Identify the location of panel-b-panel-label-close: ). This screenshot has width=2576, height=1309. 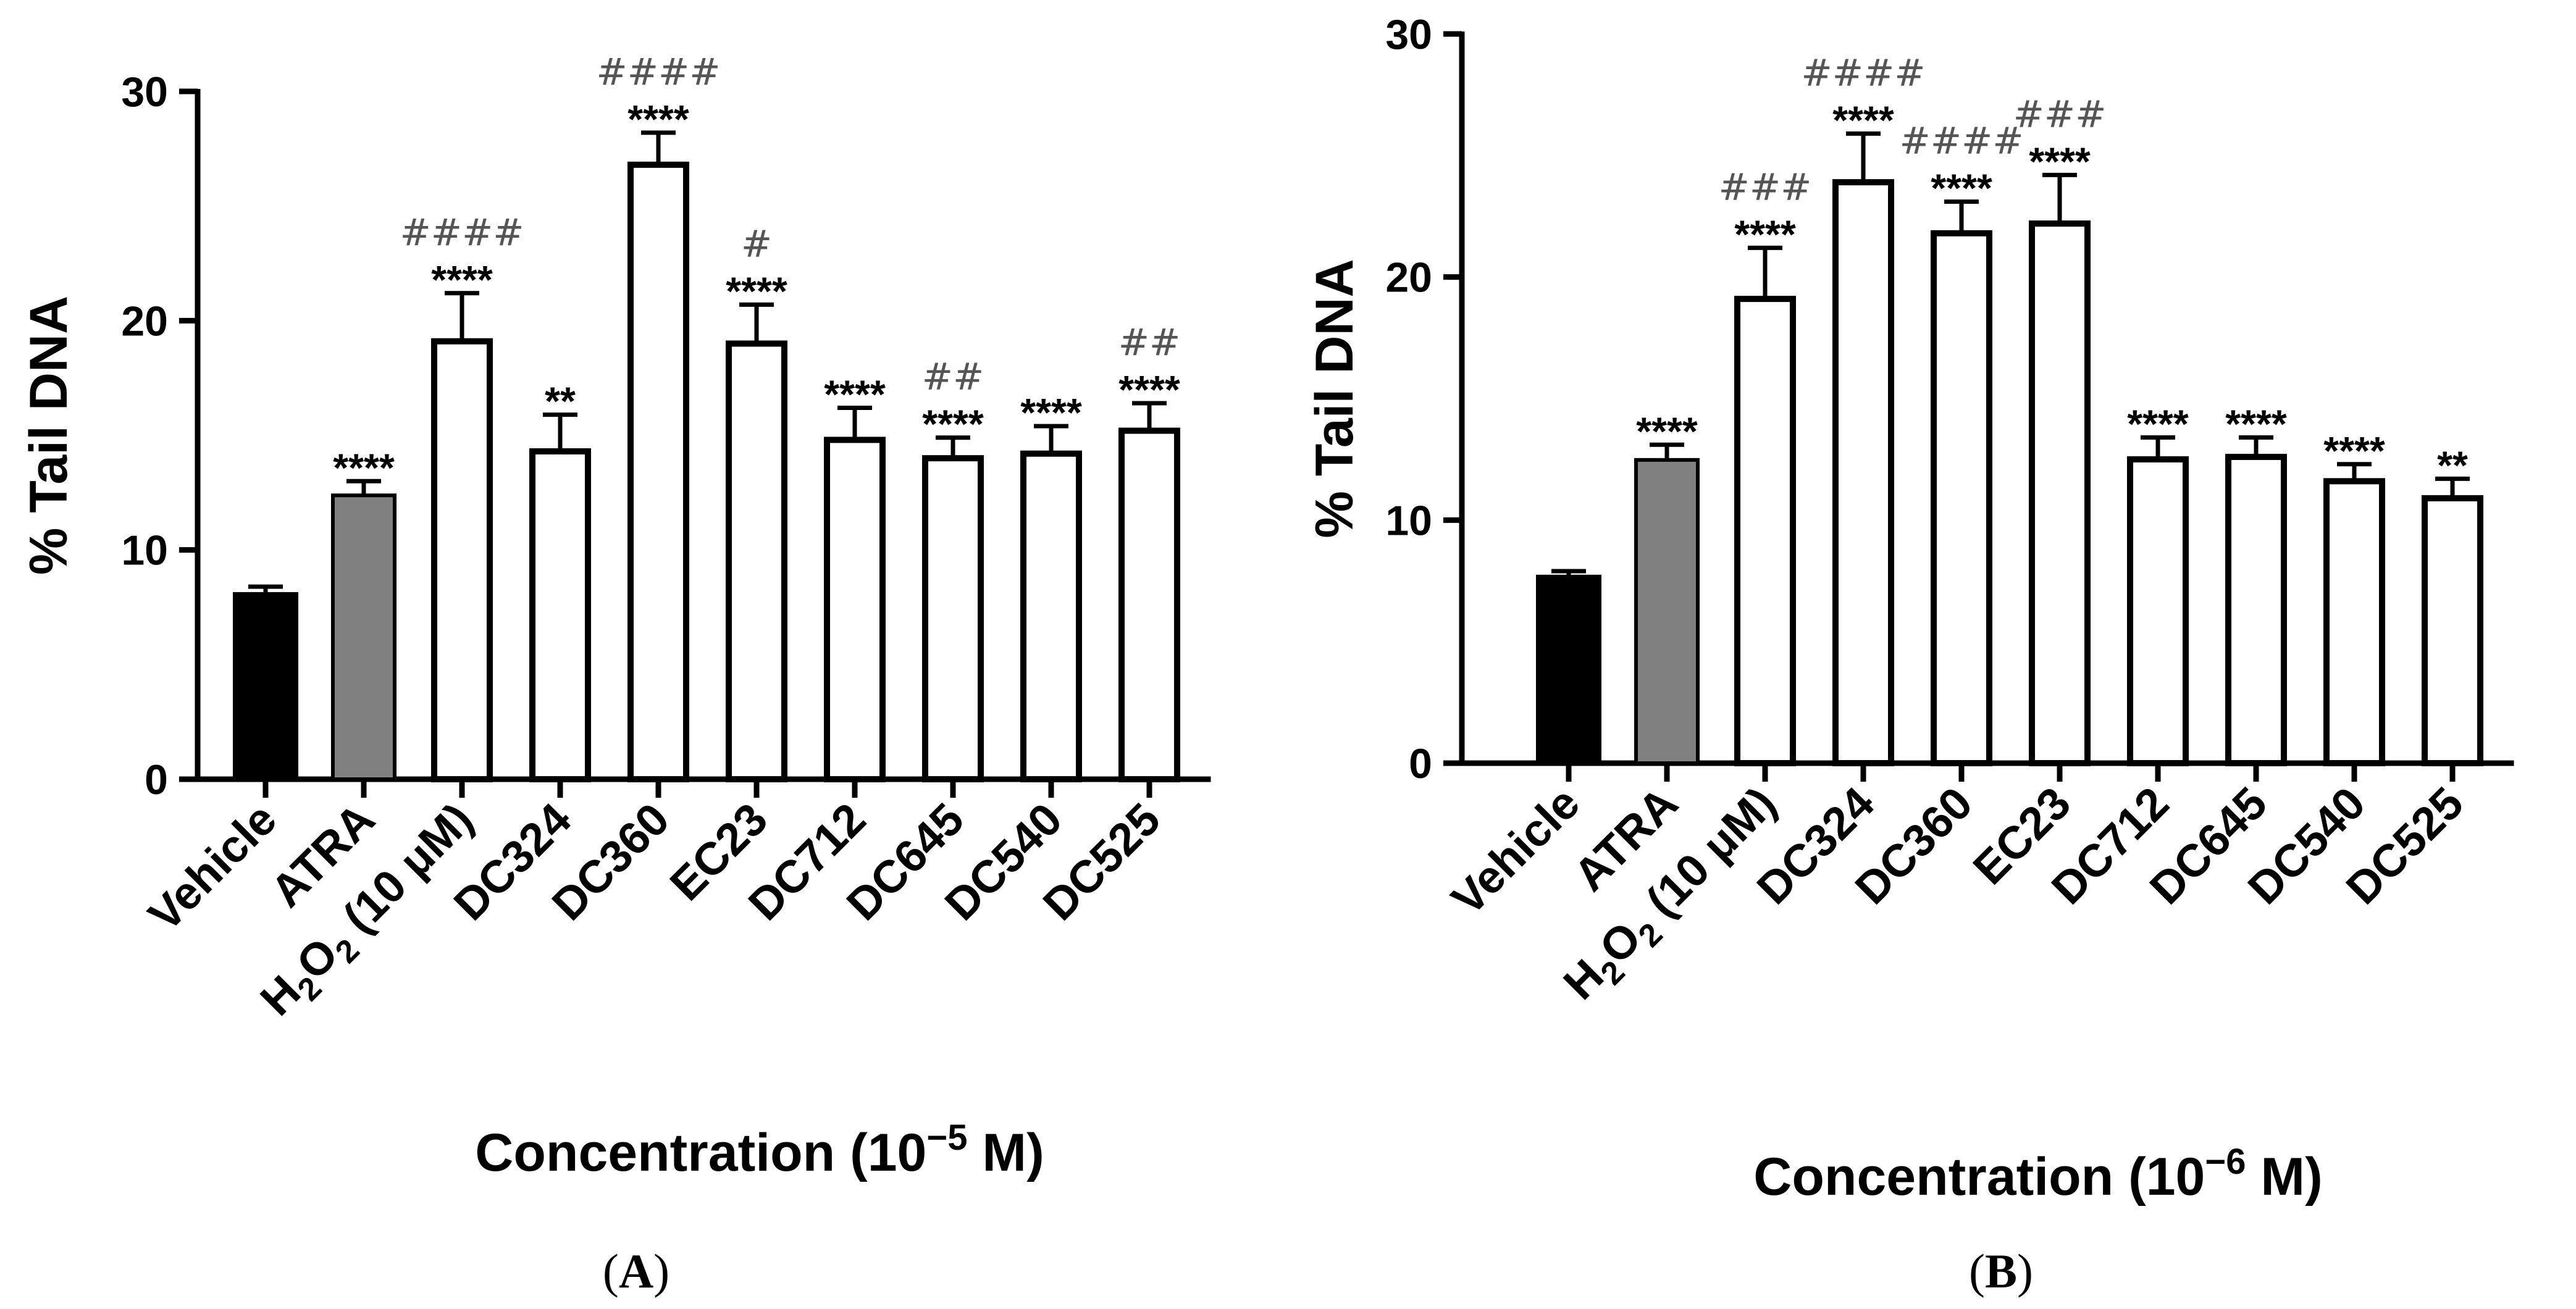
(2025, 1271).